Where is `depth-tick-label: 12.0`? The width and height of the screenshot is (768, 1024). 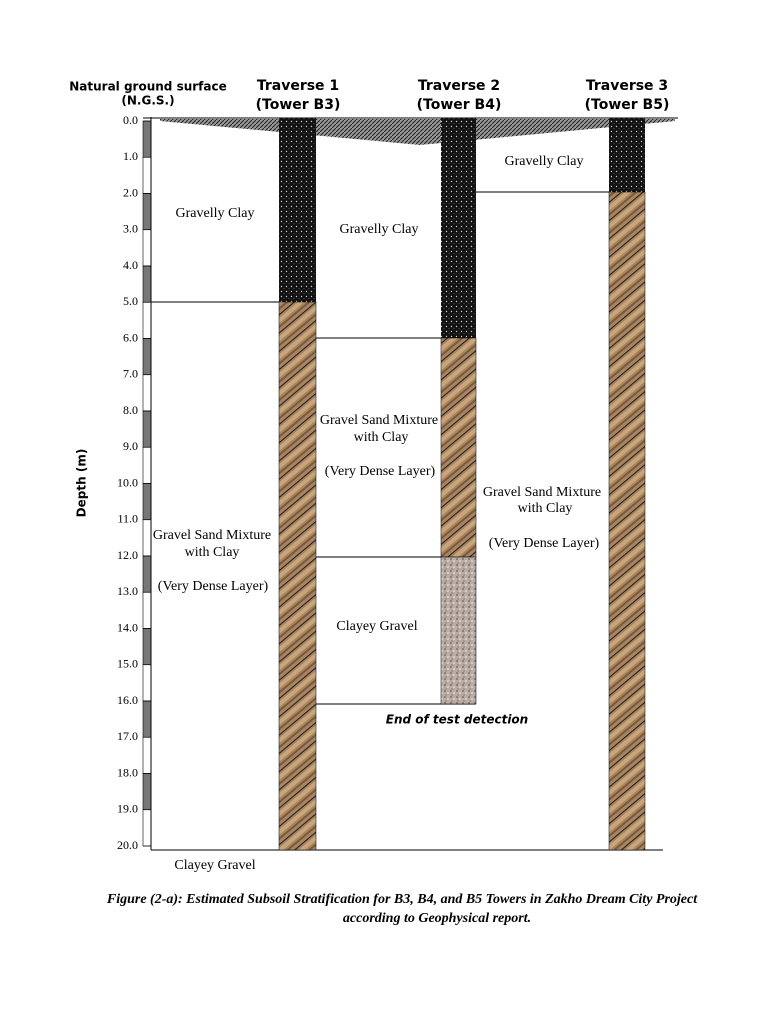
depth-tick-label: 12.0 is located at coordinates (127, 555).